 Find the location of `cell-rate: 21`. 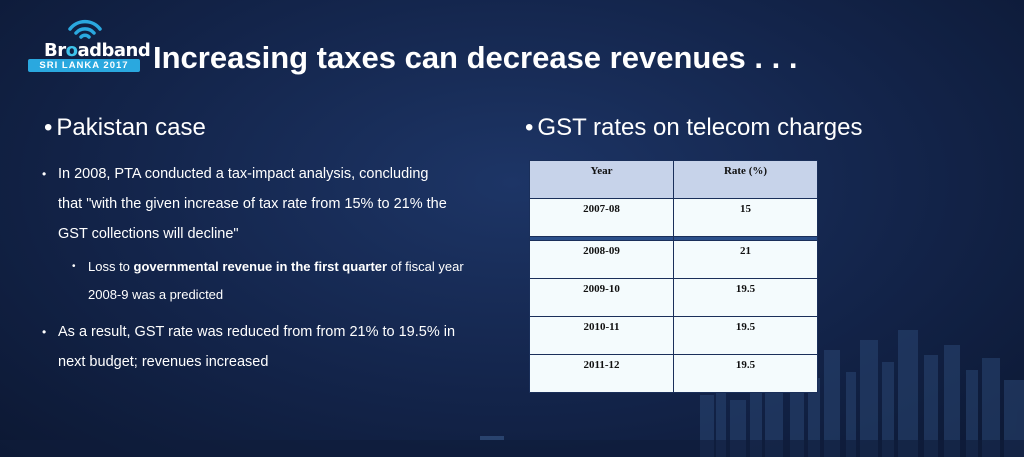

cell-rate: 21 is located at coordinates (745, 259).